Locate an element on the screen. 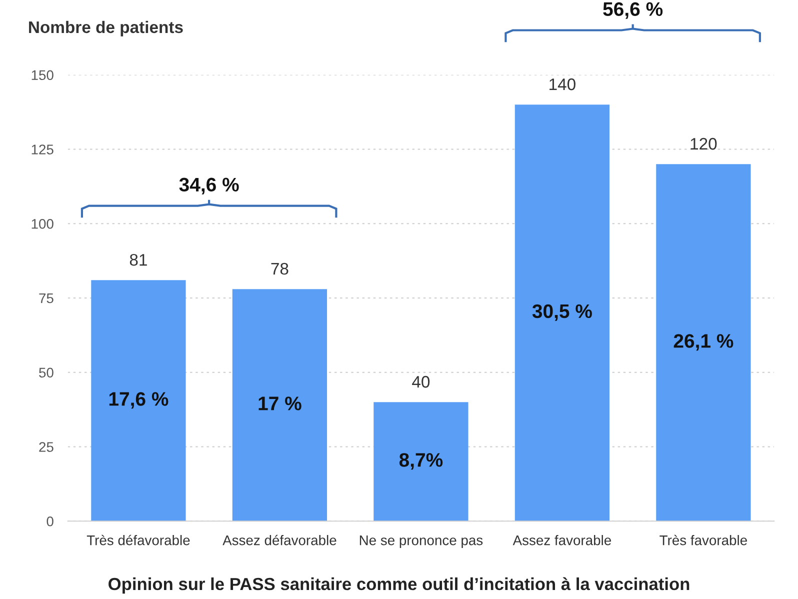 The image size is (798, 599). x-tick-label: Très favorable is located at coordinates (703, 540).